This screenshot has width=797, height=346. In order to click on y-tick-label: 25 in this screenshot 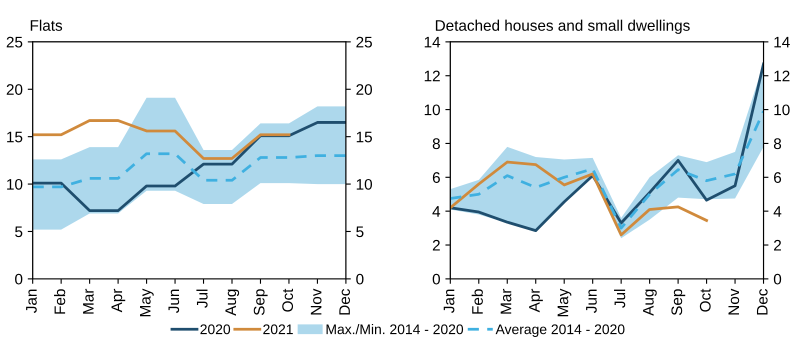, I will do `click(14, 42)`.